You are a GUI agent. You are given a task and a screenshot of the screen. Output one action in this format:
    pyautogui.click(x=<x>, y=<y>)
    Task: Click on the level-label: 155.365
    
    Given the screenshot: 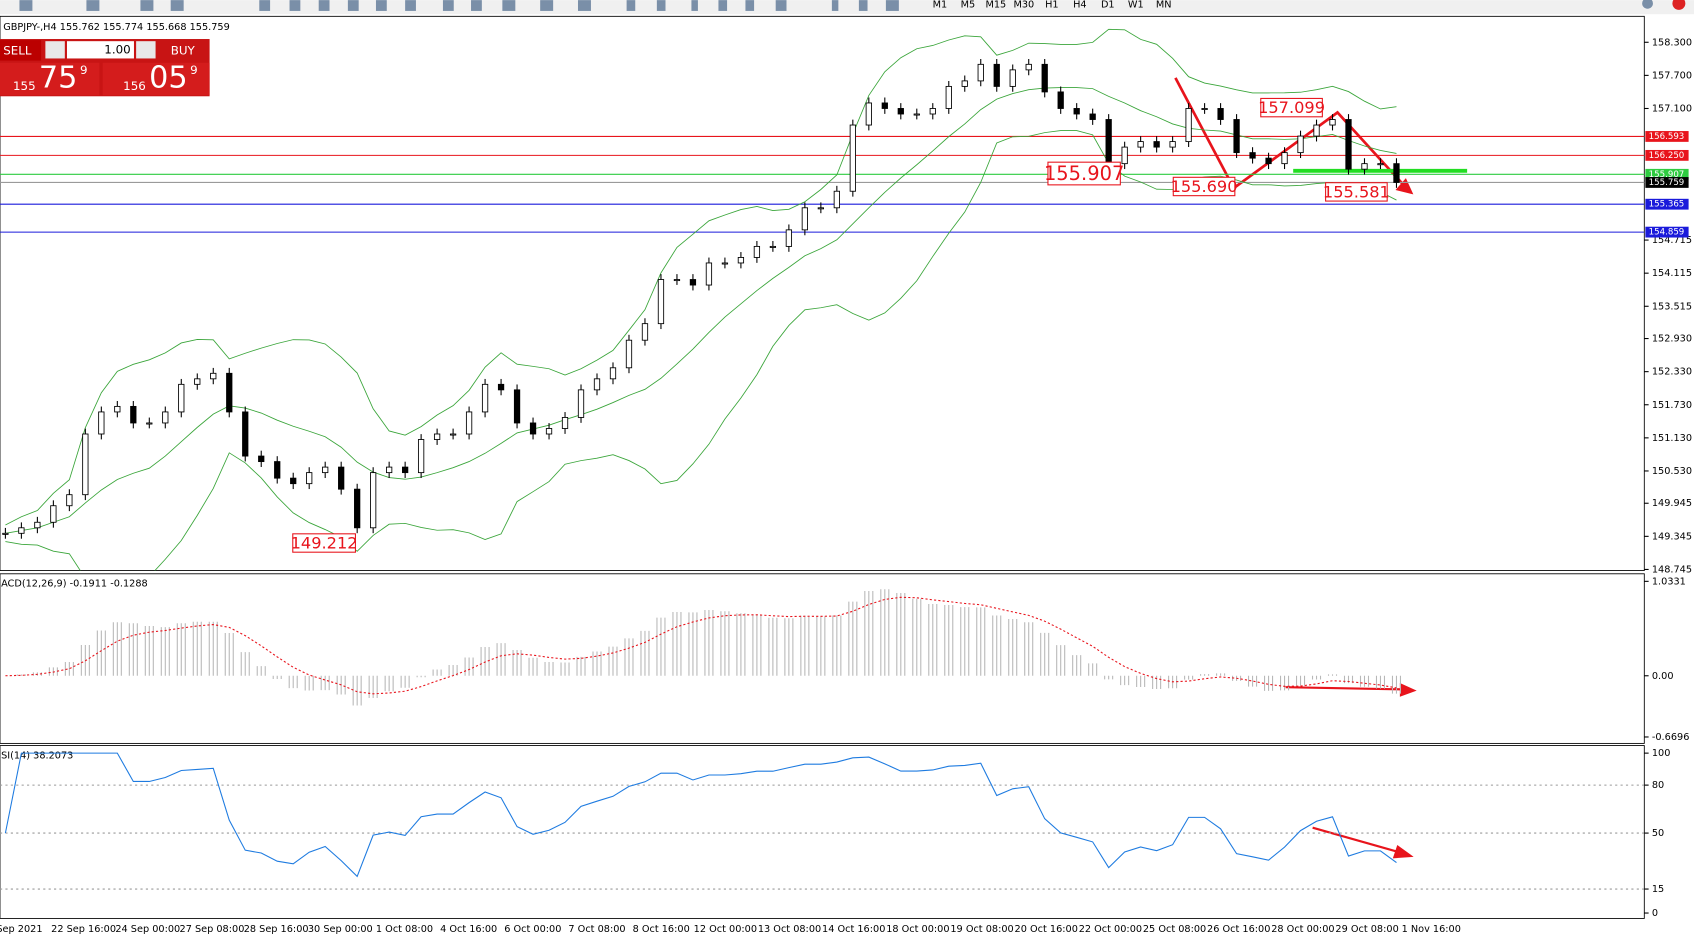 What is the action you would take?
    pyautogui.click(x=1667, y=205)
    